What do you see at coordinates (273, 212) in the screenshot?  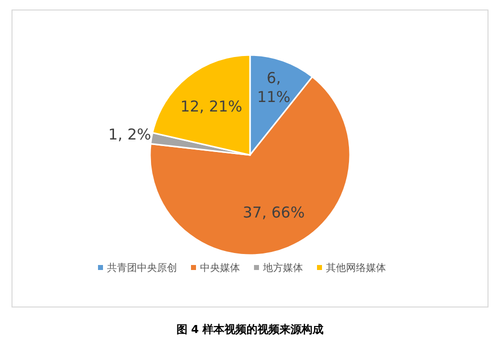 I see `data-label: 37, 66%` at bounding box center [273, 212].